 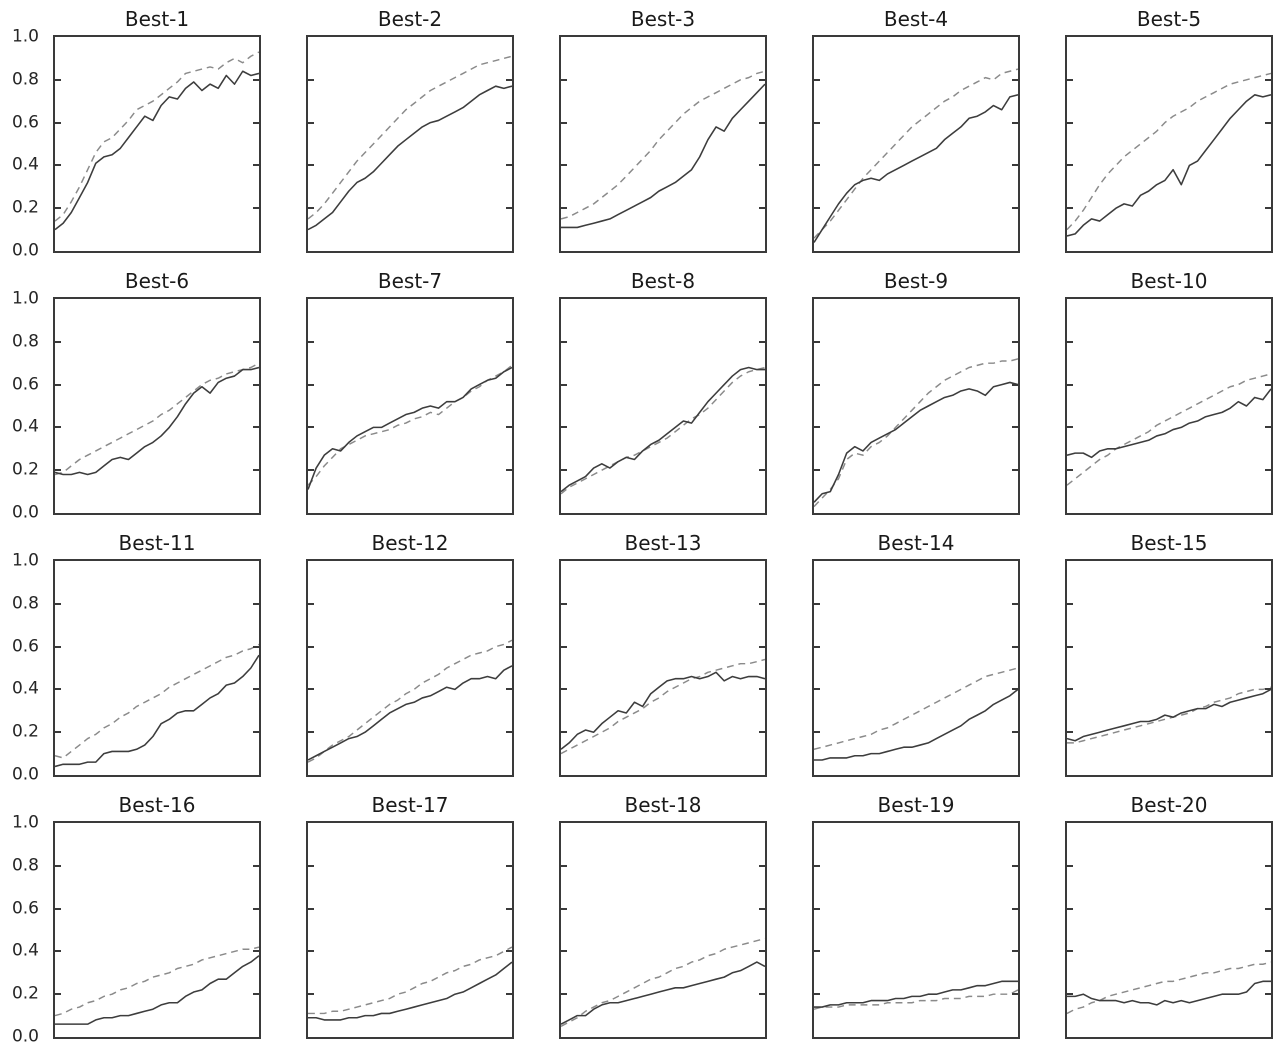 I want to click on subplot: Best-7, so click(x=410, y=391).